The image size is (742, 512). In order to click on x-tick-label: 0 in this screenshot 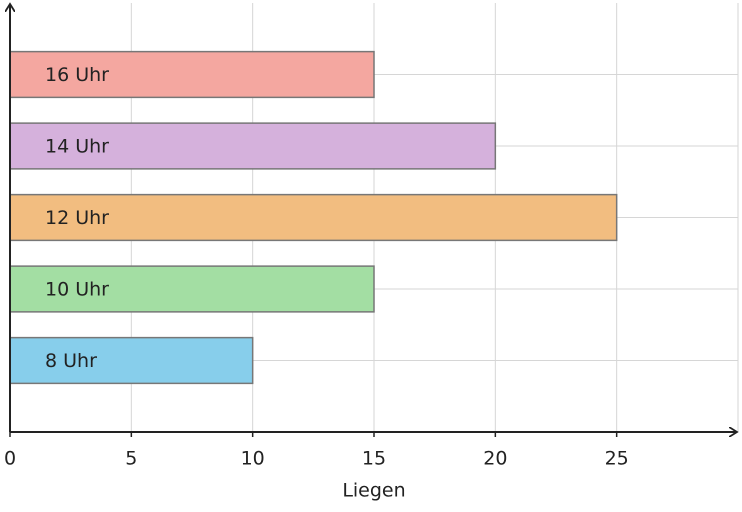, I will do `click(10, 459)`.